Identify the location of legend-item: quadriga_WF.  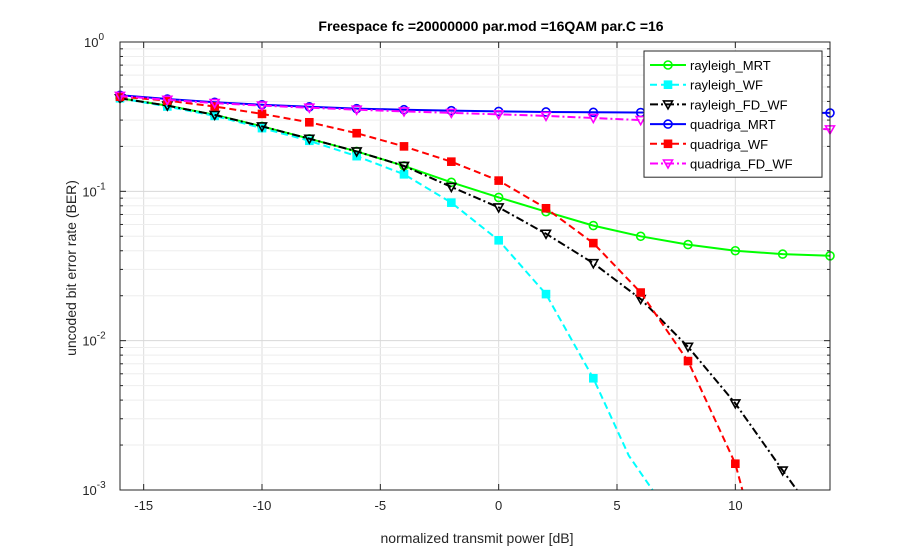
(709, 144).